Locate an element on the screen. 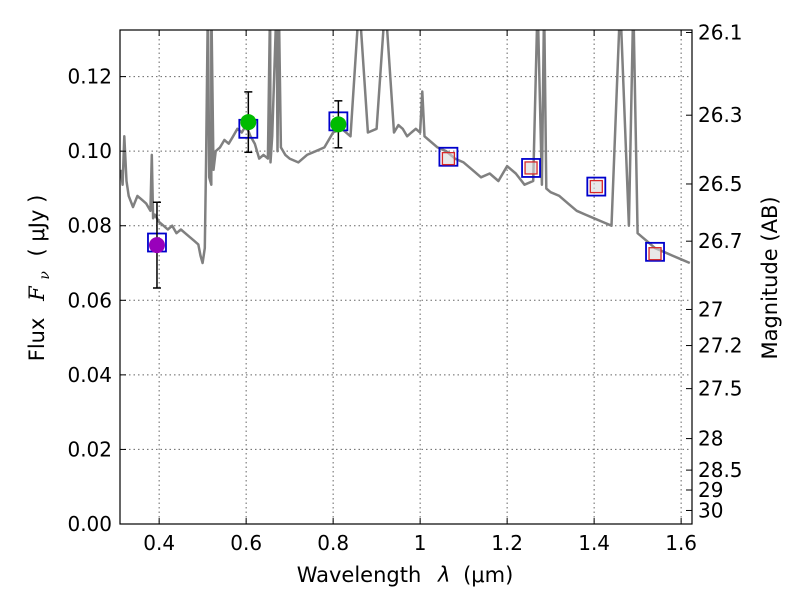 The height and width of the screenshot is (600, 800). y-tick-label: 0.06 is located at coordinates (89, 300).